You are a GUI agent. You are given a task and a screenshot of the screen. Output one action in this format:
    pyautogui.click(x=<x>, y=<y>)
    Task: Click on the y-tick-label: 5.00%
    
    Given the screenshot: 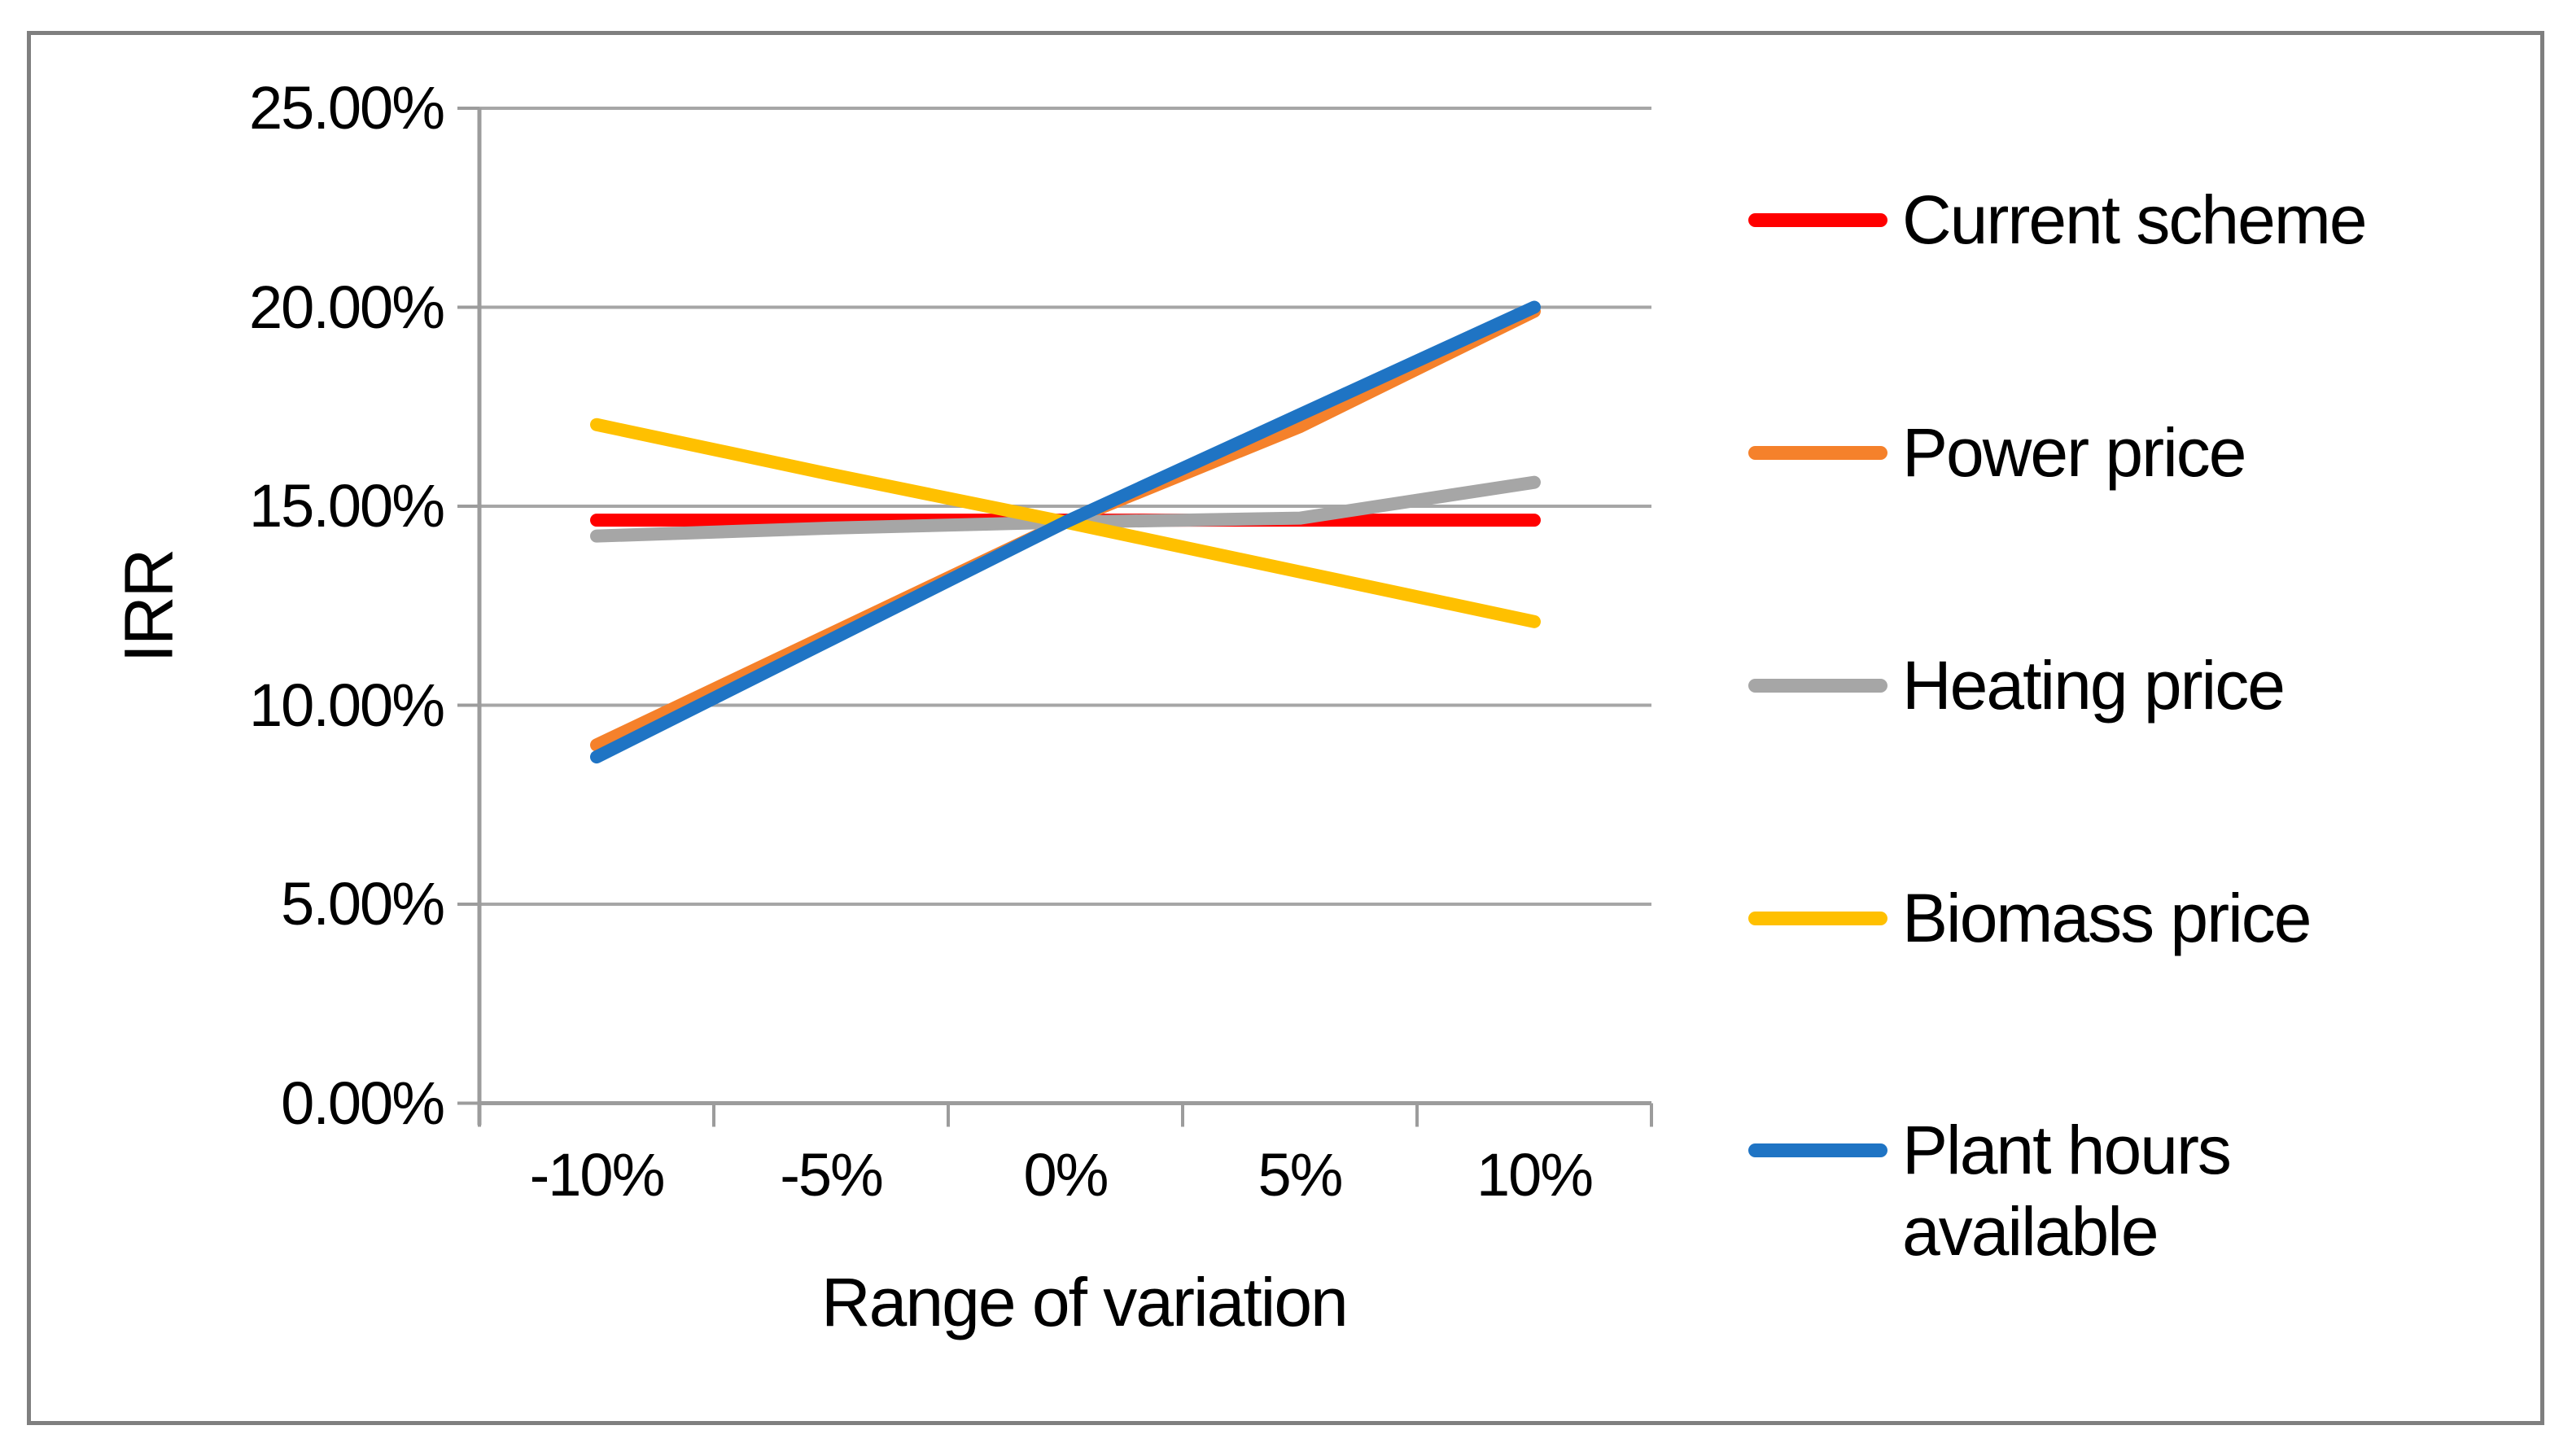 What is the action you would take?
    pyautogui.click(x=363, y=904)
    